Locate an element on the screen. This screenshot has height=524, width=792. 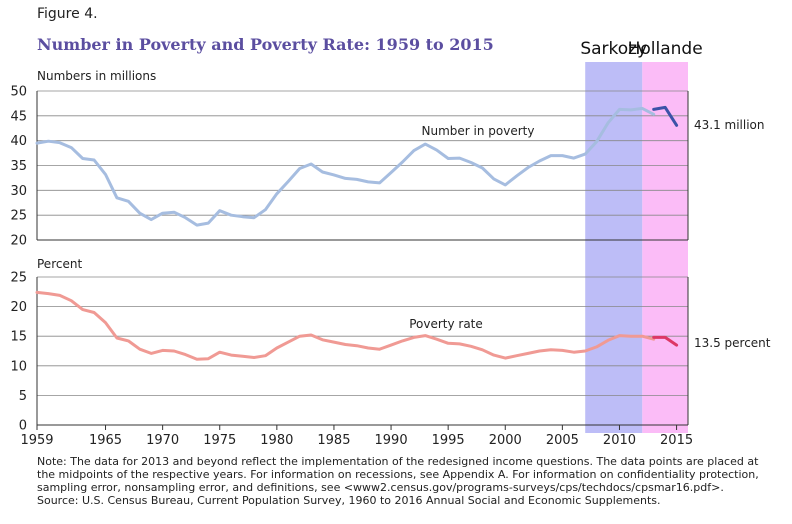
y-axis-label: Numbers in millions is located at coordinates (96, 76).